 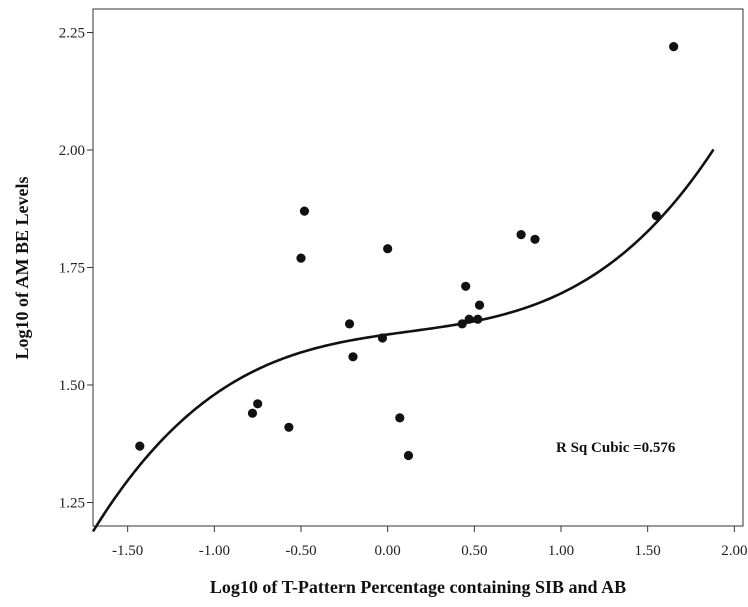 What do you see at coordinates (22, 268) in the screenshot?
I see `y-axis-title: Log10 of AM BE Levels` at bounding box center [22, 268].